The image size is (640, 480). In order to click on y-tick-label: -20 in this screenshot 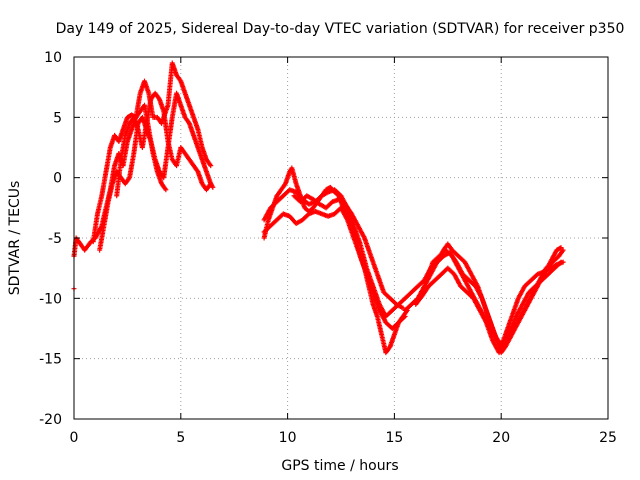, I will do `click(50, 420)`.